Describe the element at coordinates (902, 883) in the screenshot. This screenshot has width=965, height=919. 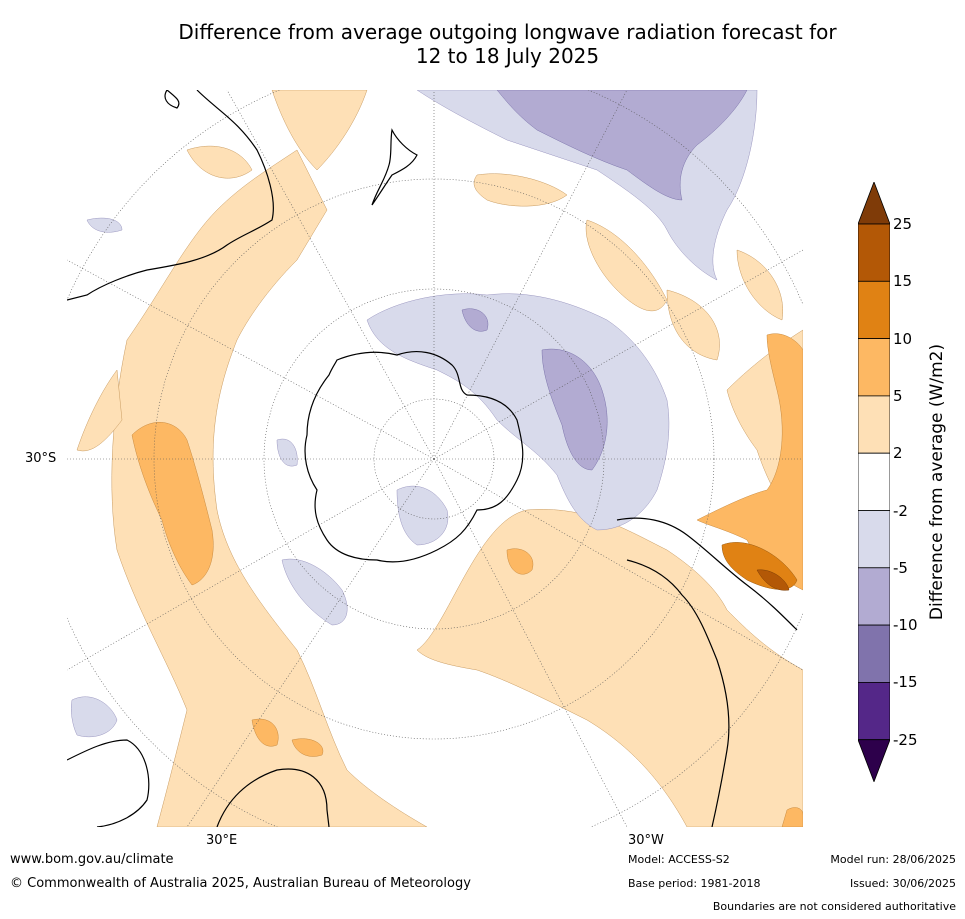
I see `issued-info: Issued: 30/06/2025` at that location.